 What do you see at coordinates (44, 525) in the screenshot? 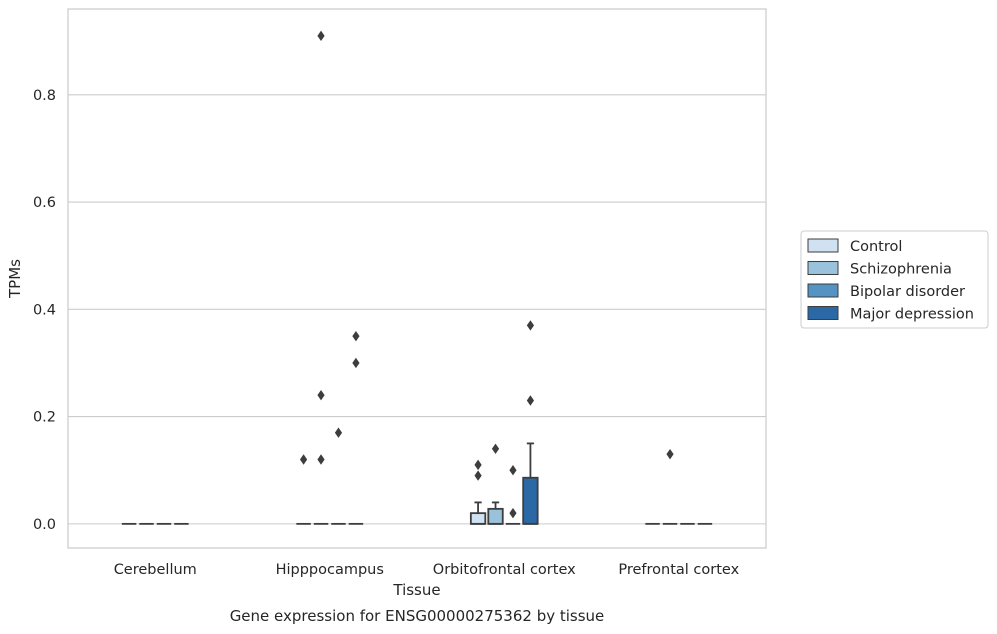
I see `y-tick-label: 0.0` at bounding box center [44, 525].